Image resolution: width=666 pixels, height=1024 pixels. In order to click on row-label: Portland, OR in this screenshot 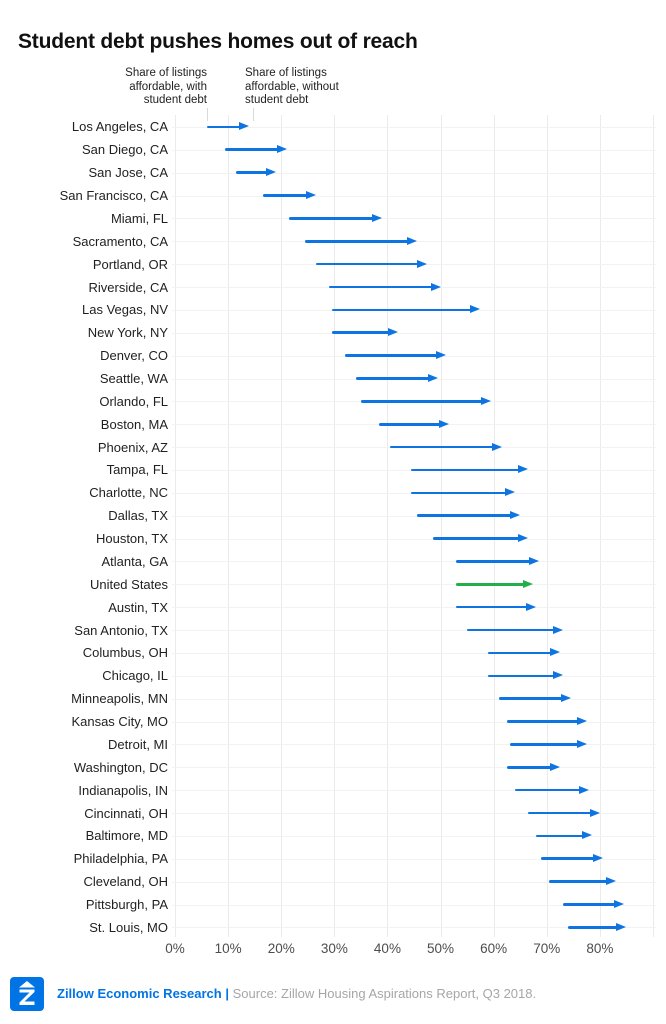, I will do `click(130, 264)`.